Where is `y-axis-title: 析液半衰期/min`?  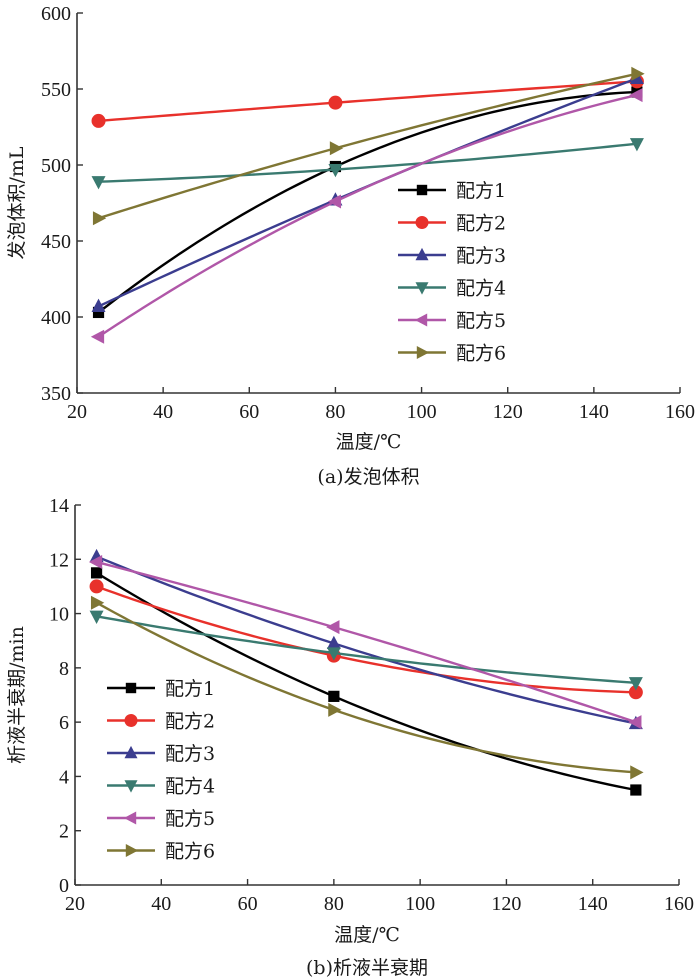 y-axis-title: 析液半衰期/min is located at coordinates (17, 695).